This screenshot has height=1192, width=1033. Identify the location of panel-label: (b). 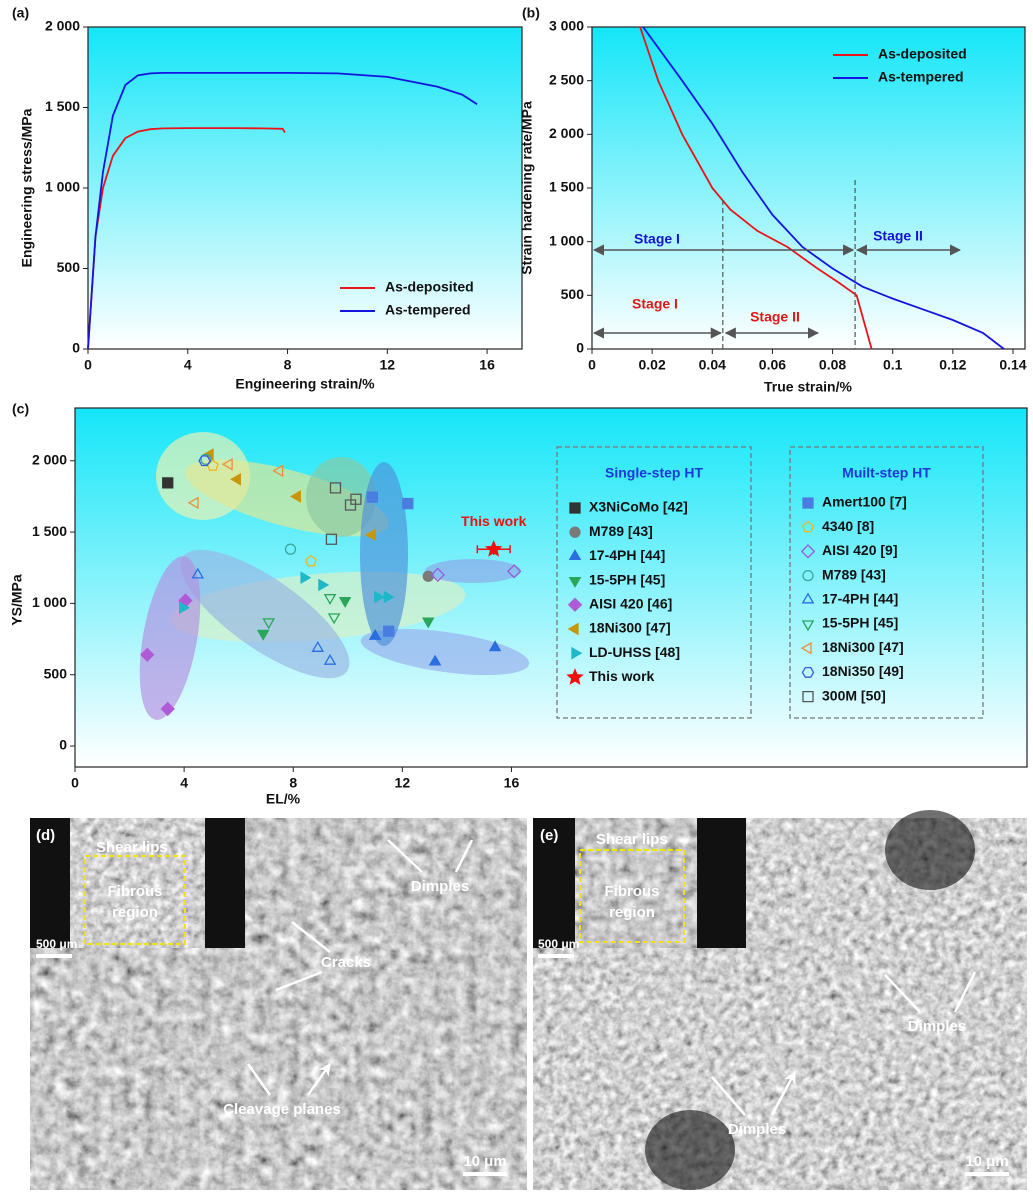
(531, 13).